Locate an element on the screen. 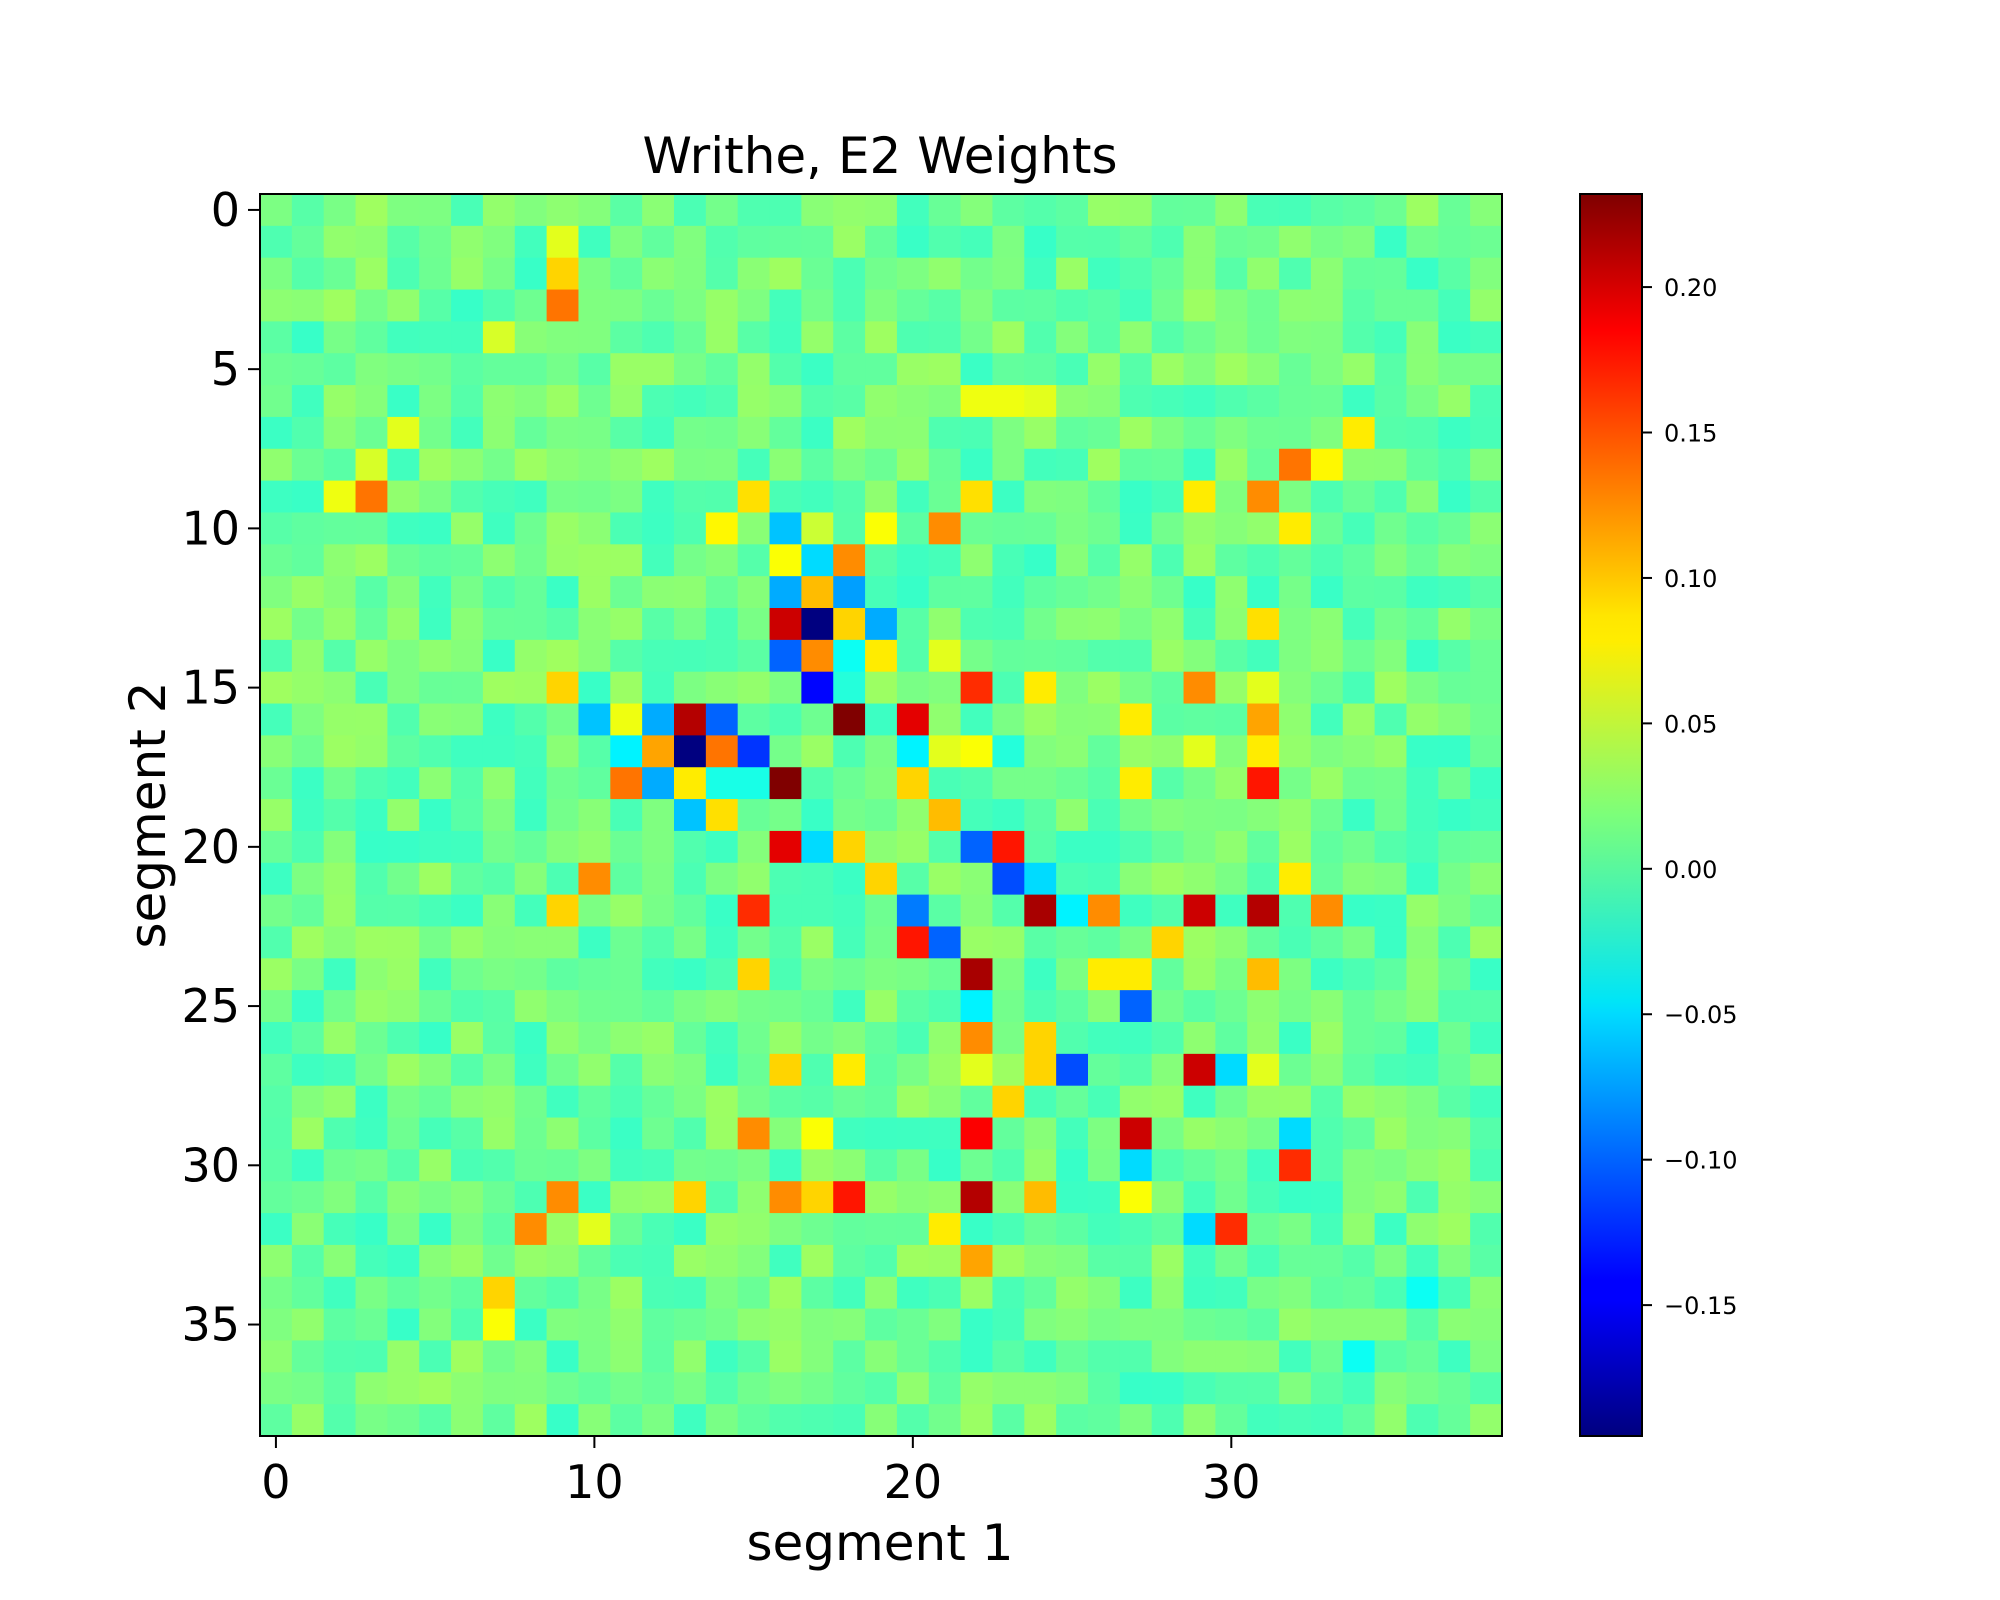 The image size is (2000, 1600). colorbar-tick-label: 0.10 is located at coordinates (1690, 579).